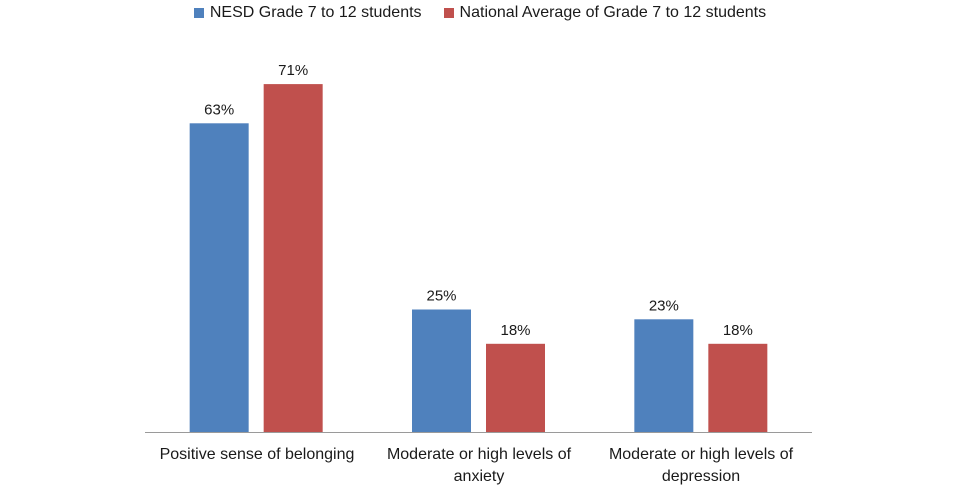 This screenshot has height=502, width=960. What do you see at coordinates (664, 305) in the screenshot?
I see `data-label-nesd-depression: 23%` at bounding box center [664, 305].